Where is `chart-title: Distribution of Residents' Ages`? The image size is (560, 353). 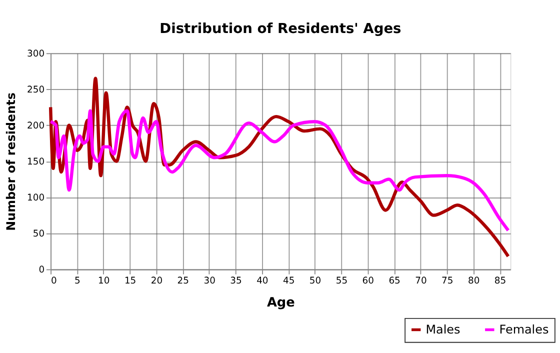 chart-title: Distribution of Residents' Ages is located at coordinates (281, 28).